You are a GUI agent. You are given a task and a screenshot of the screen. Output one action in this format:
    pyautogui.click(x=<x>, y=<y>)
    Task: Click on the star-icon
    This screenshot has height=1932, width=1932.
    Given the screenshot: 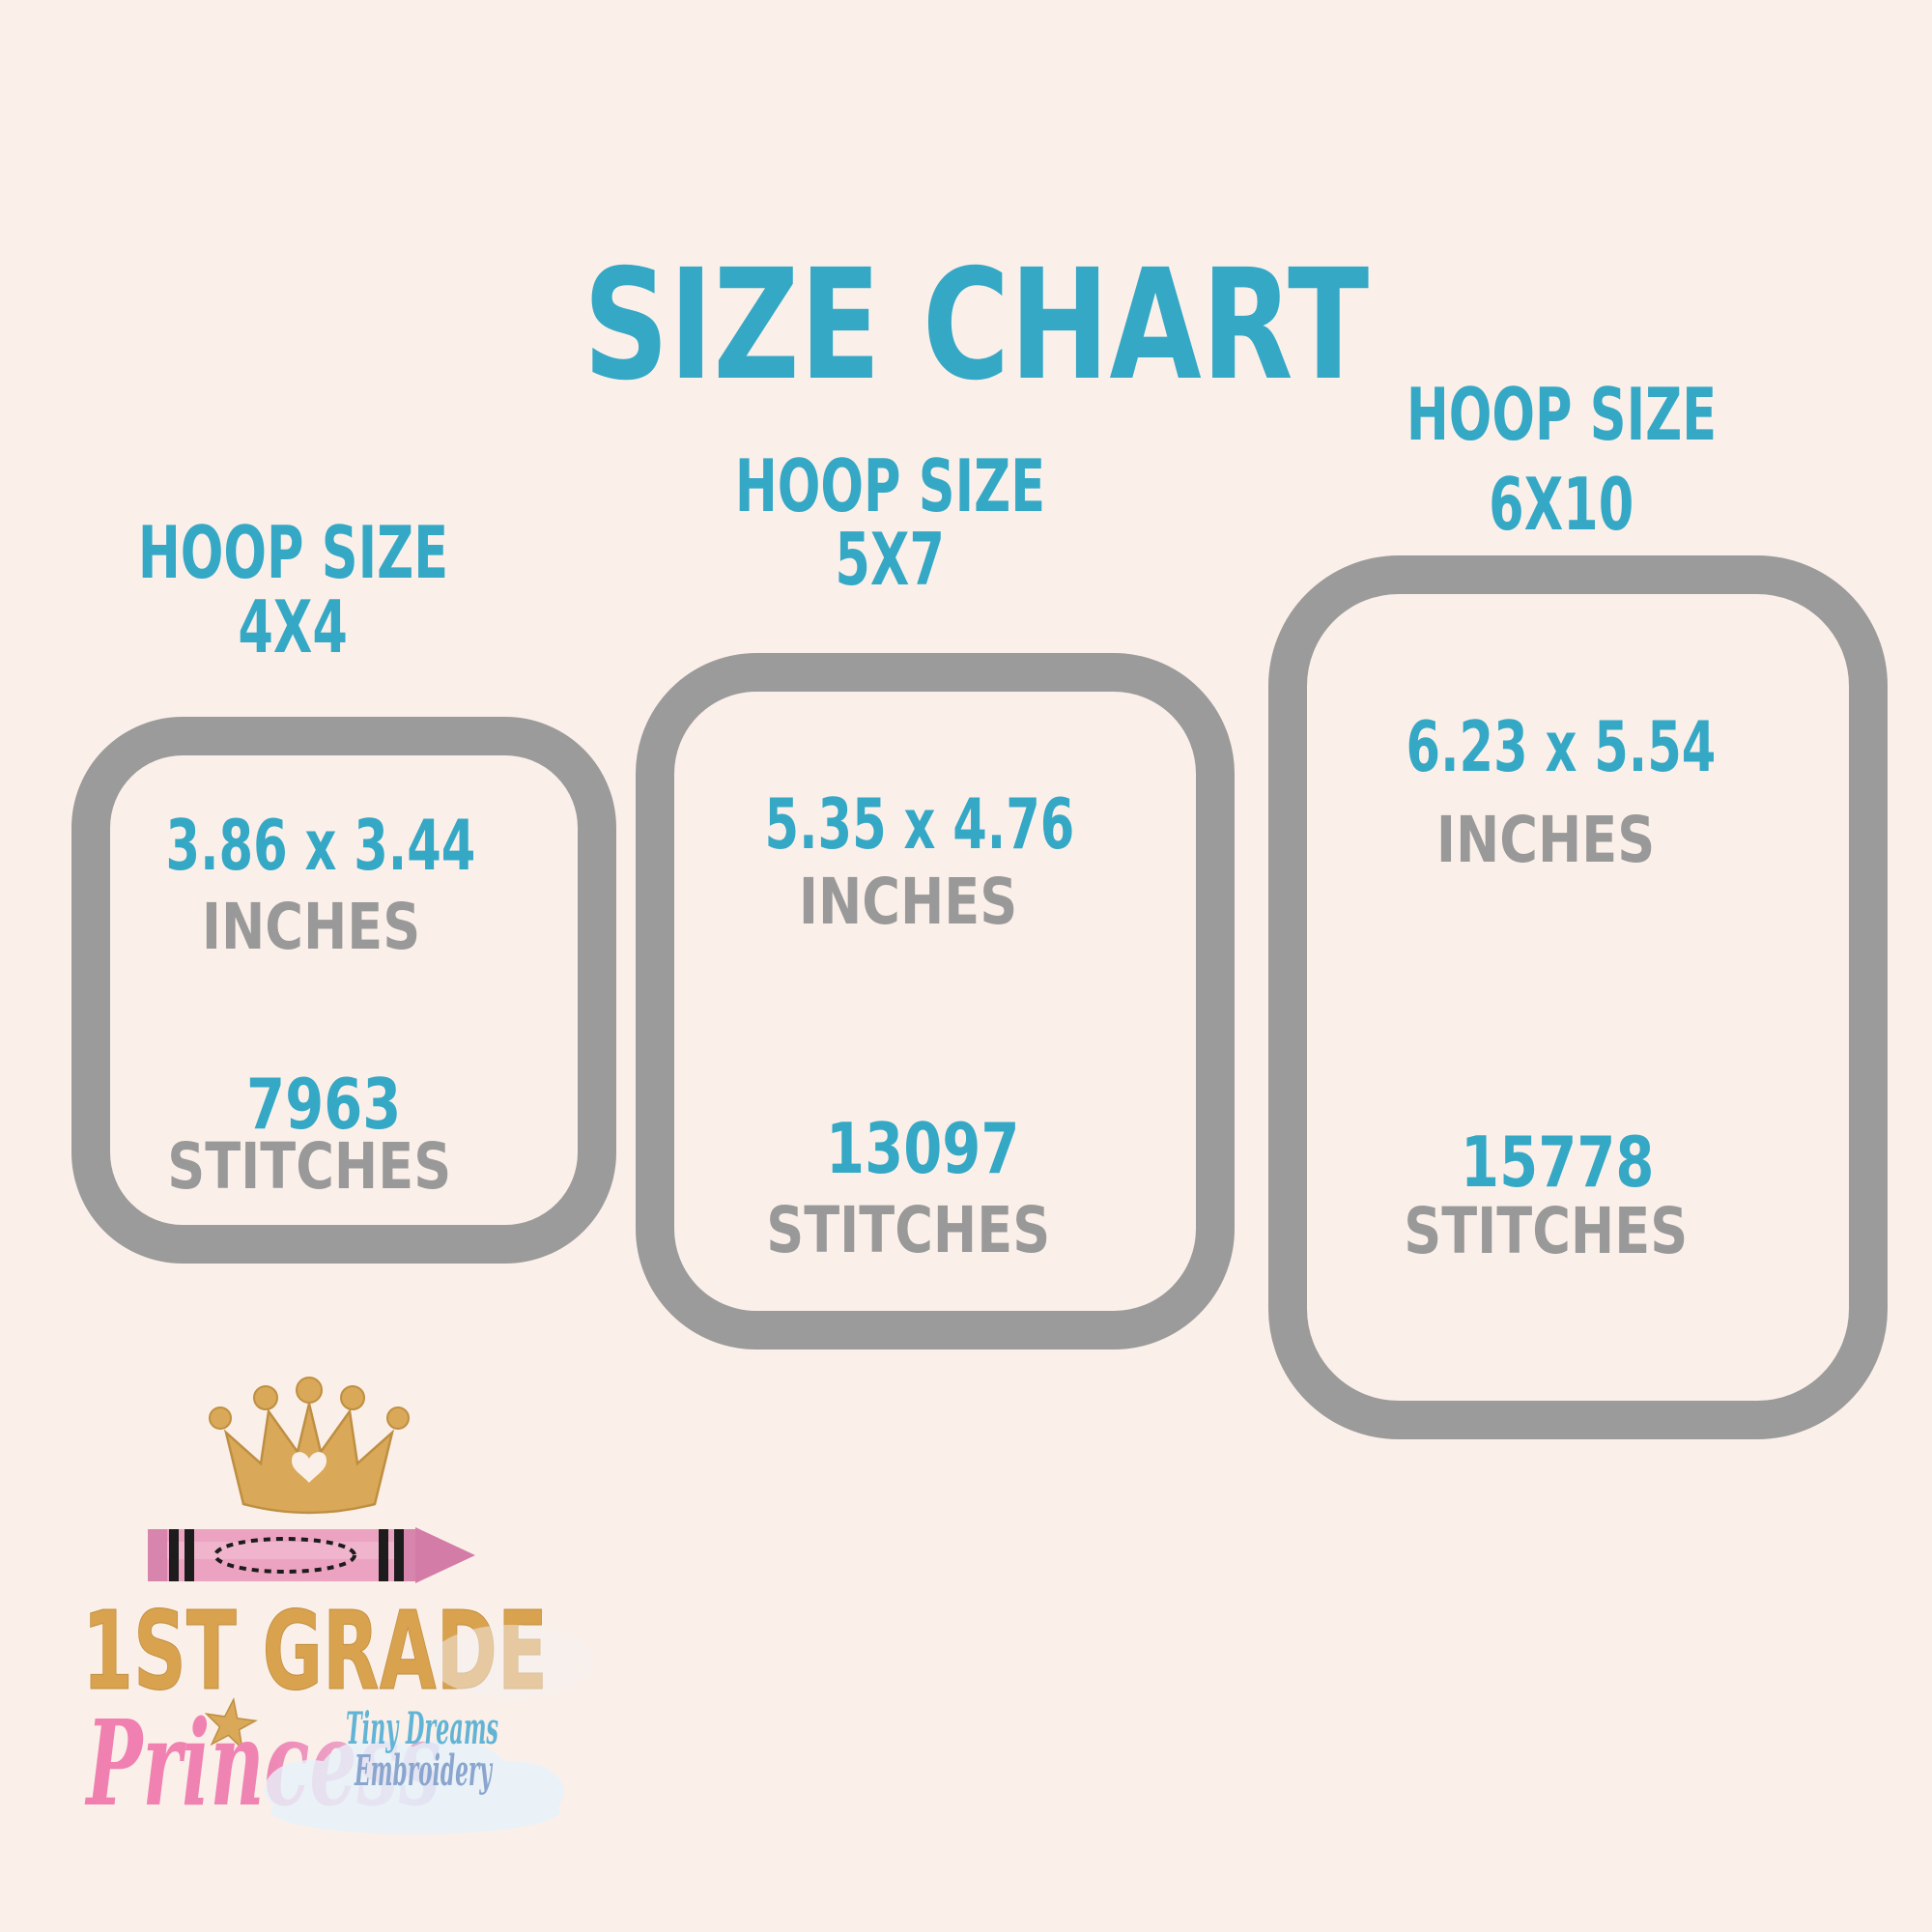 What is the action you would take?
    pyautogui.click(x=231, y=1724)
    